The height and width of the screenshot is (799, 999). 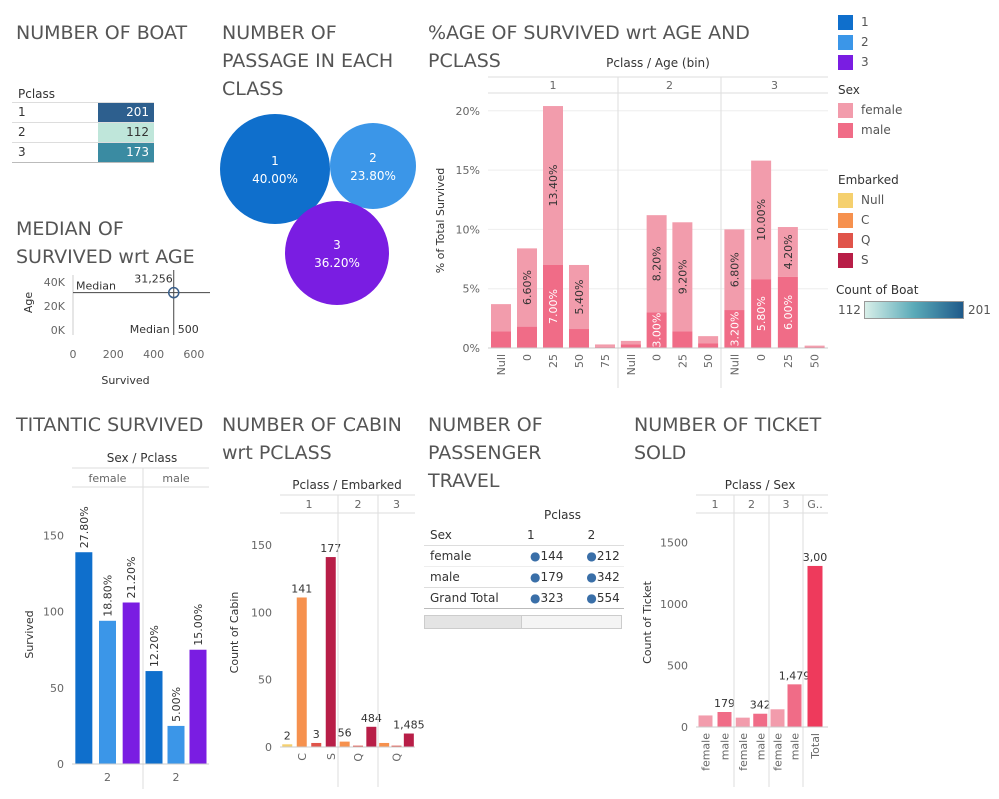 I want to click on panel-header: Pclass / Age (bin), so click(x=658, y=63).